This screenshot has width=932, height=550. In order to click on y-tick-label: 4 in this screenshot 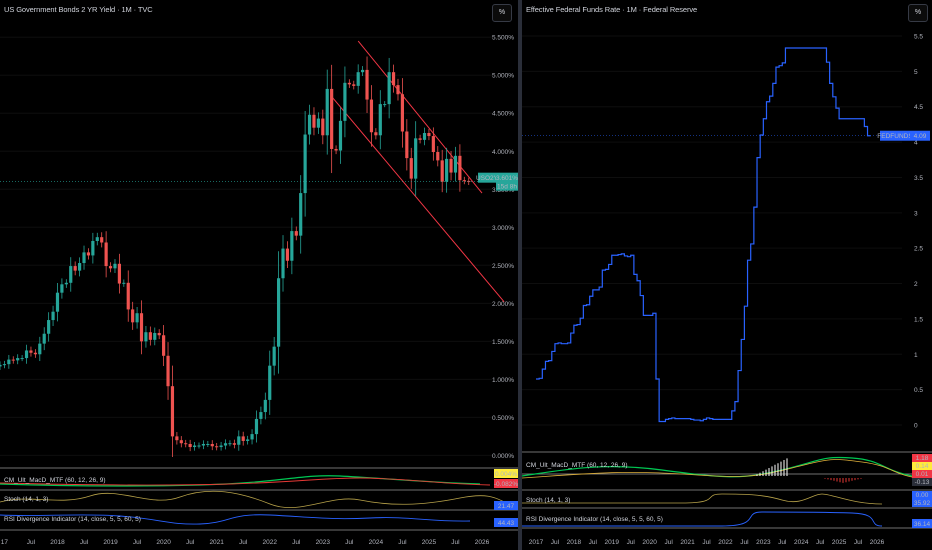, I will do `click(916, 143)`.